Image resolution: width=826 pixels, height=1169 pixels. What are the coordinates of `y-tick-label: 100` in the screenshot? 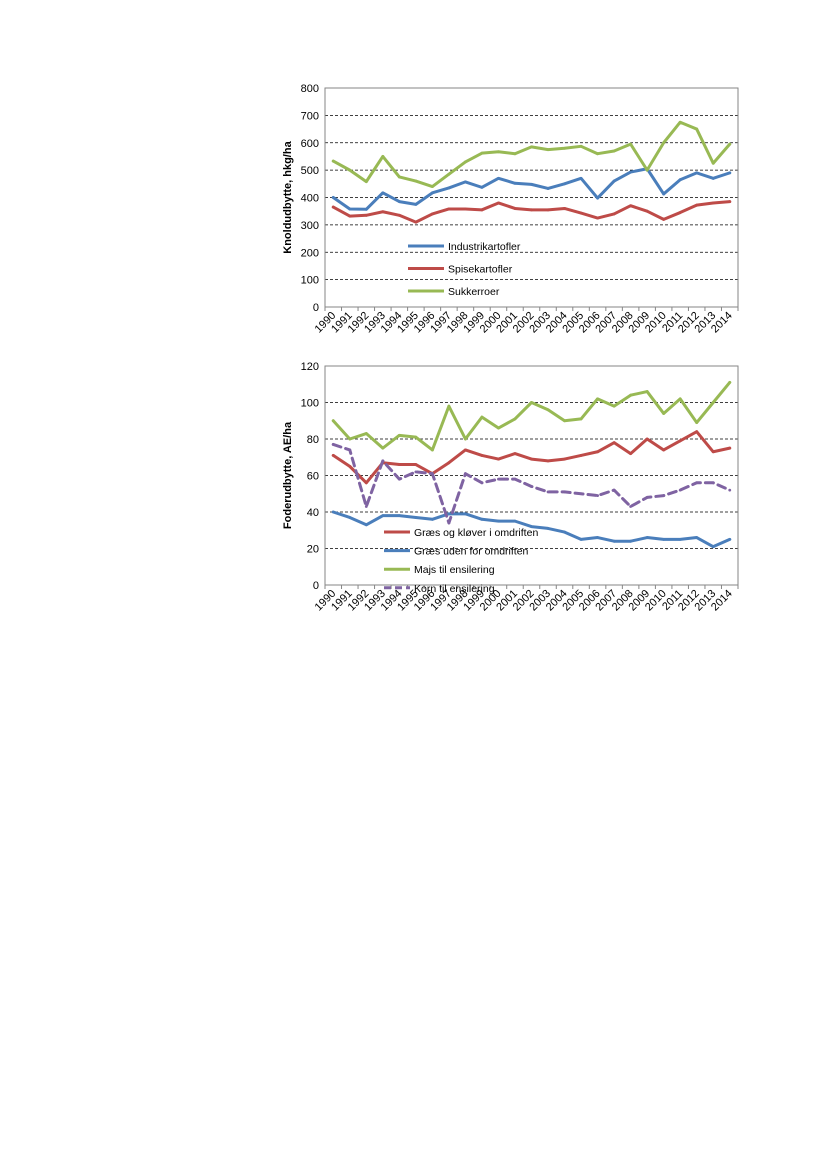 It's located at (310, 404).